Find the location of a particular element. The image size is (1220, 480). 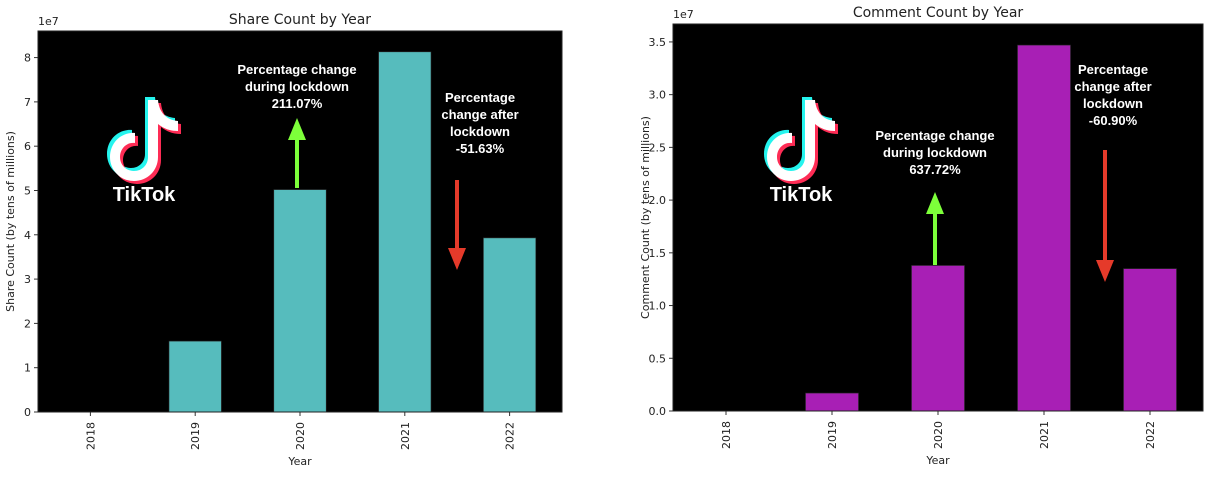

chart-title: Share Count by Year is located at coordinates (300, 20).